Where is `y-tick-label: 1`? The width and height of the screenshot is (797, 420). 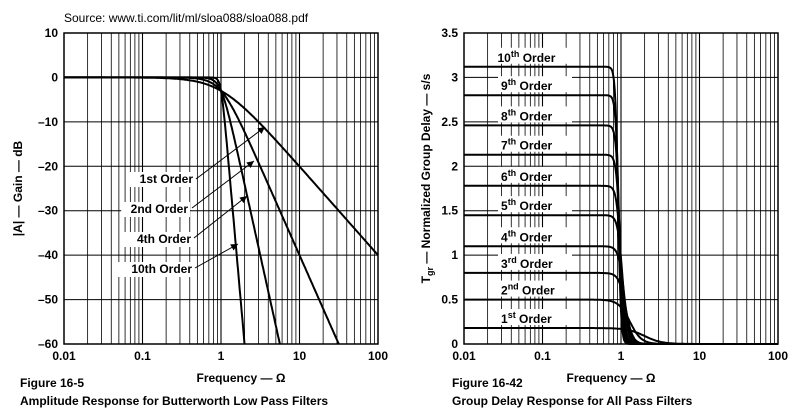 y-tick-label: 1 is located at coordinates (454, 255).